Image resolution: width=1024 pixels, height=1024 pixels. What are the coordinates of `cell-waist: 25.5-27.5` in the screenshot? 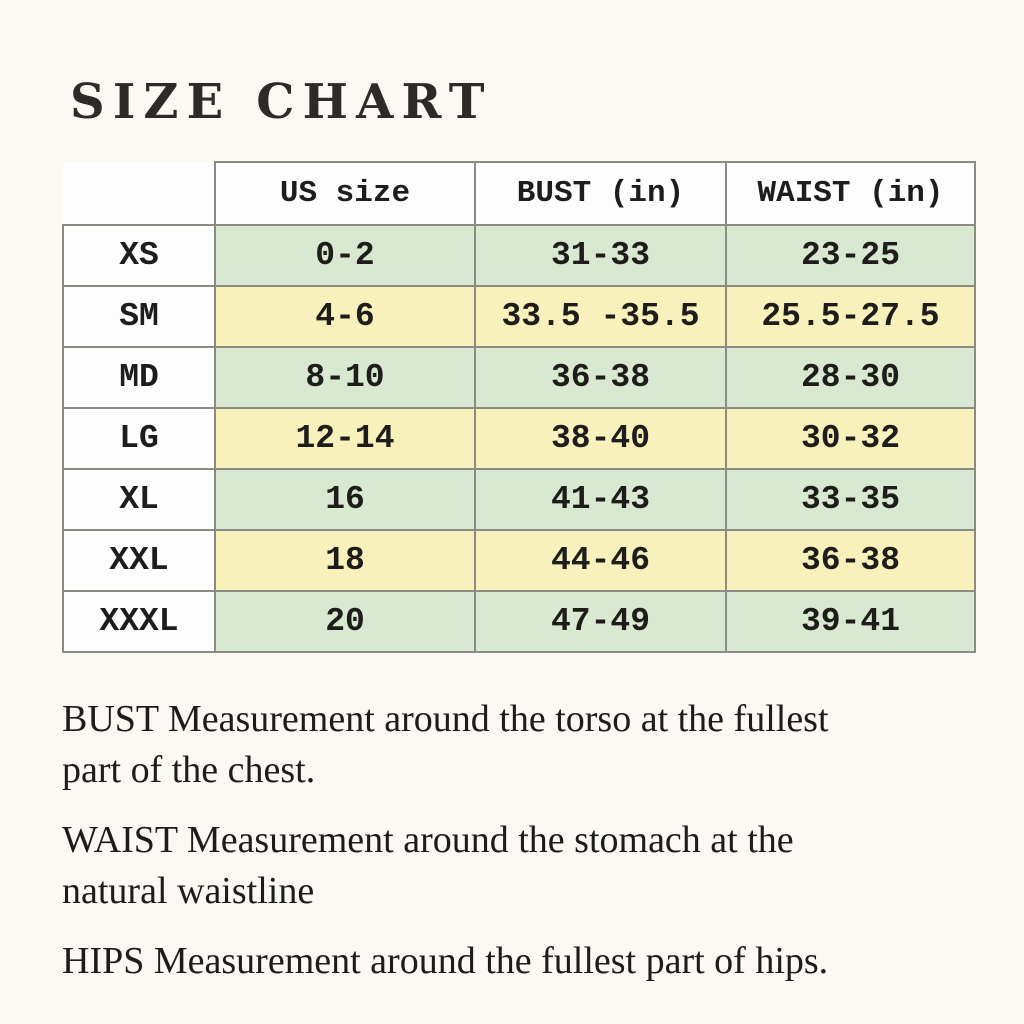 It's located at (850, 316).